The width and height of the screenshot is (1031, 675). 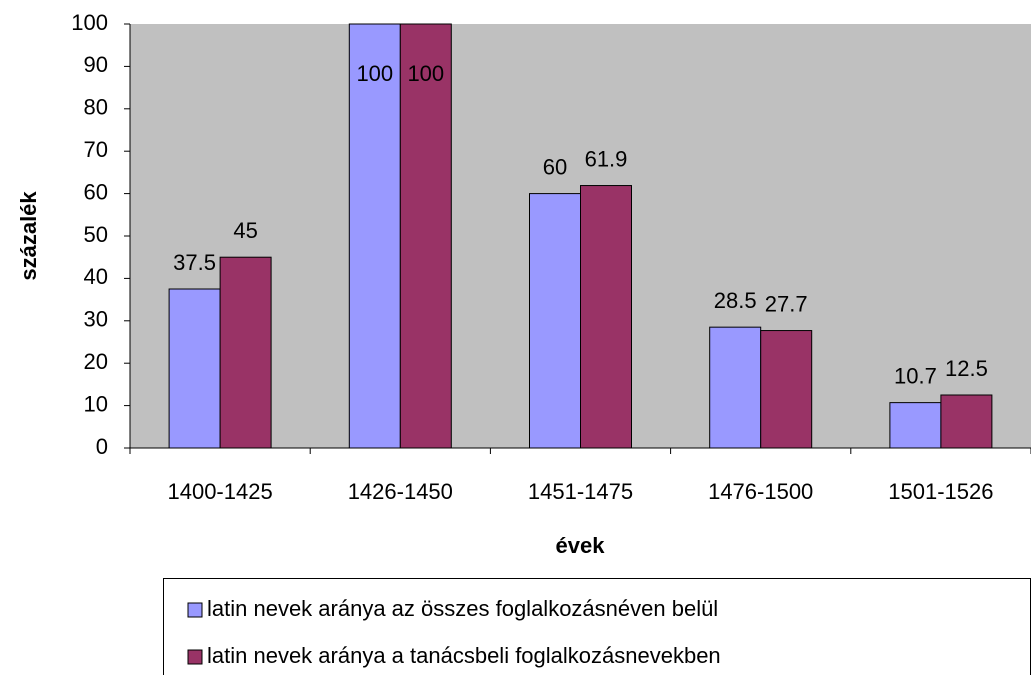 I want to click on y-tick-label: 60, so click(x=96, y=191).